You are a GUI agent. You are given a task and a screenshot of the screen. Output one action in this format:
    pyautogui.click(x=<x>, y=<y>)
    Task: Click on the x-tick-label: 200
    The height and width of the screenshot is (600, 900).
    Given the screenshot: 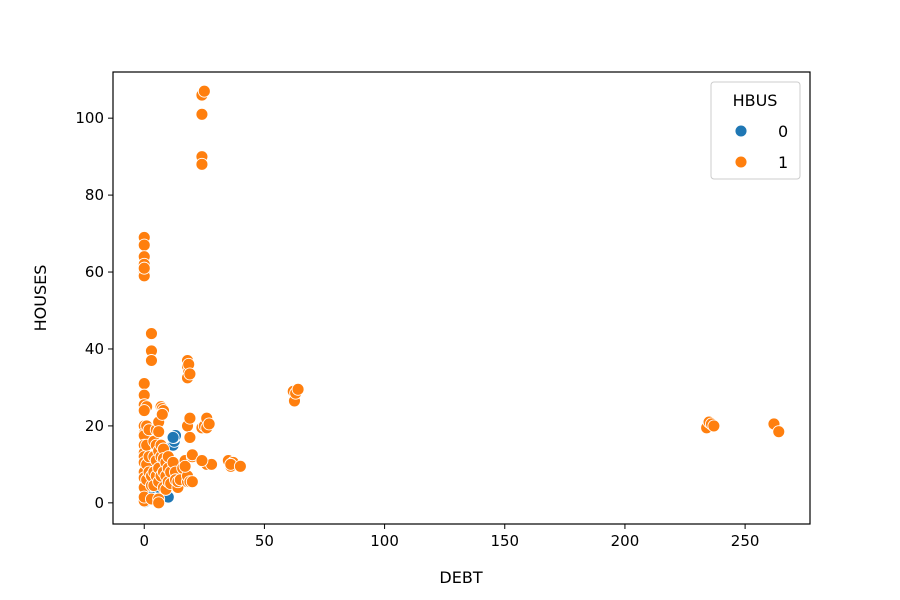 What is the action you would take?
    pyautogui.click(x=625, y=541)
    